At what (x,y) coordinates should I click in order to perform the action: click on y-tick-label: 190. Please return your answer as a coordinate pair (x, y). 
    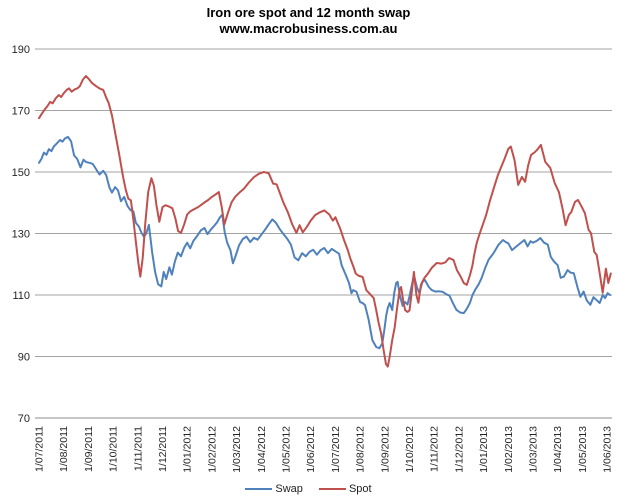
    Looking at the image, I should click on (21, 50).